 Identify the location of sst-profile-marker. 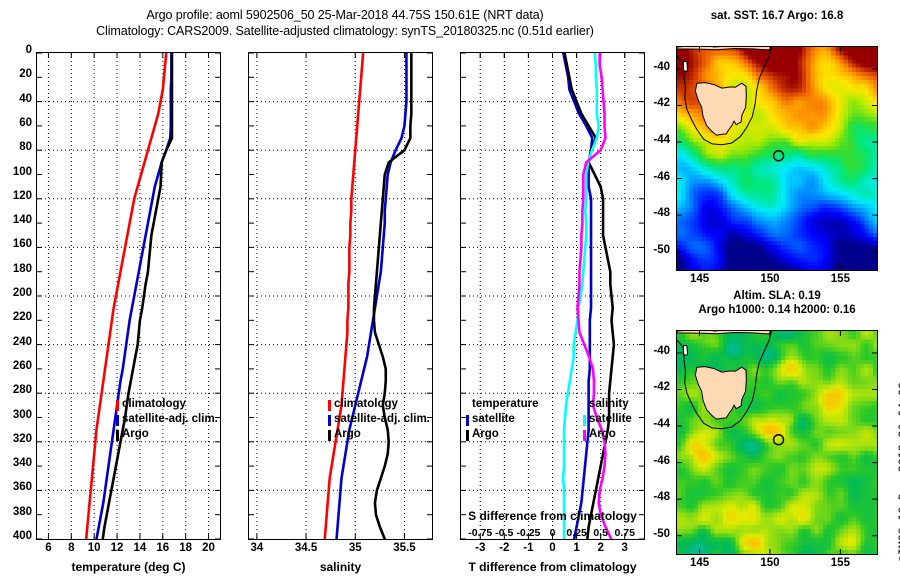
(778, 156).